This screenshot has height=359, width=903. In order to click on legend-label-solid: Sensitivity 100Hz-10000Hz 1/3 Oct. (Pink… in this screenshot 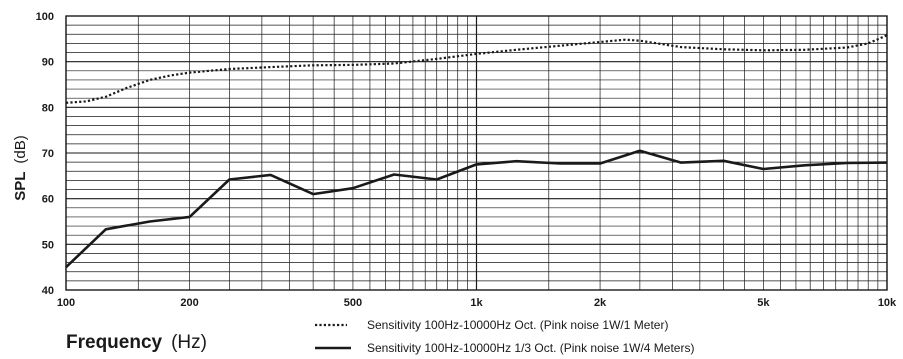, I will do `click(530, 348)`.